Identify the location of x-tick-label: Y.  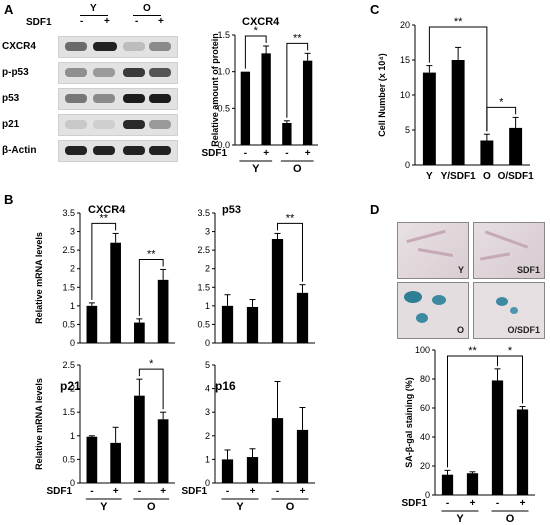
(429, 176).